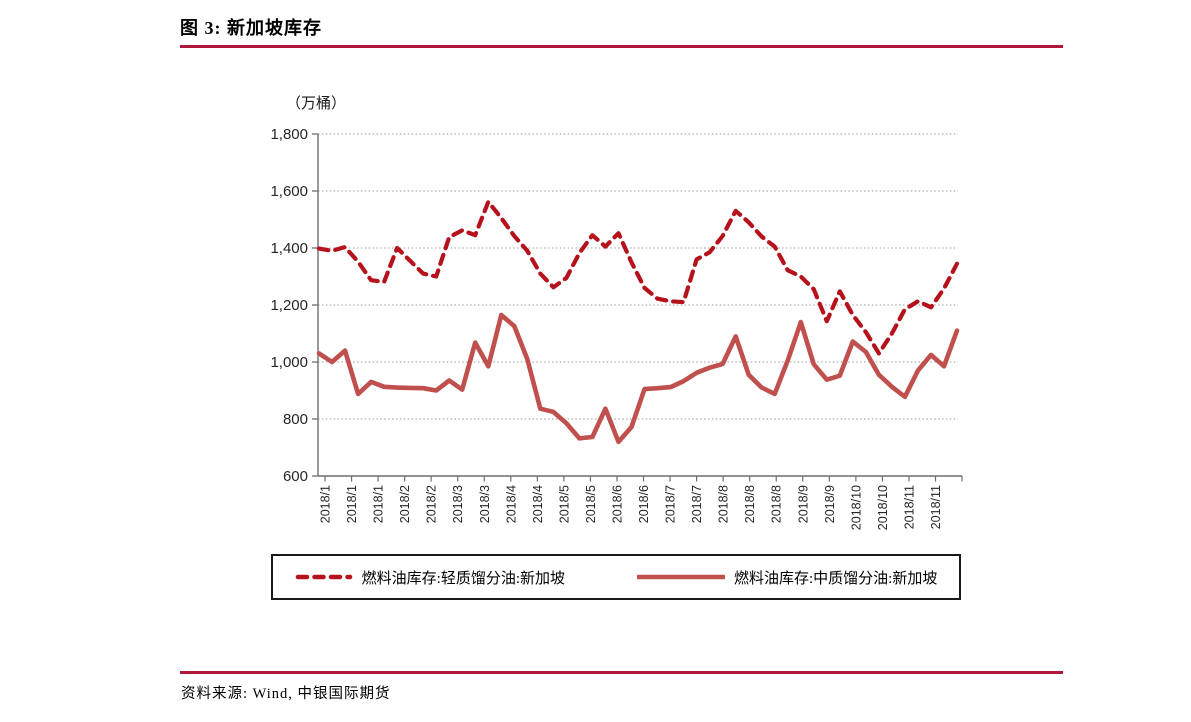  Describe the element at coordinates (323, 577) in the screenshot. I see `dashed-line-sample-icon` at that location.